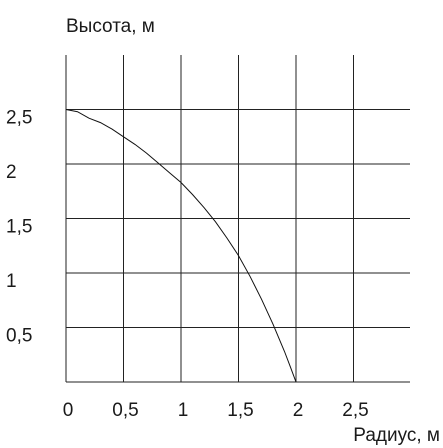 The image size is (443, 448). I want to click on y-tick-label: 1, so click(11, 281).